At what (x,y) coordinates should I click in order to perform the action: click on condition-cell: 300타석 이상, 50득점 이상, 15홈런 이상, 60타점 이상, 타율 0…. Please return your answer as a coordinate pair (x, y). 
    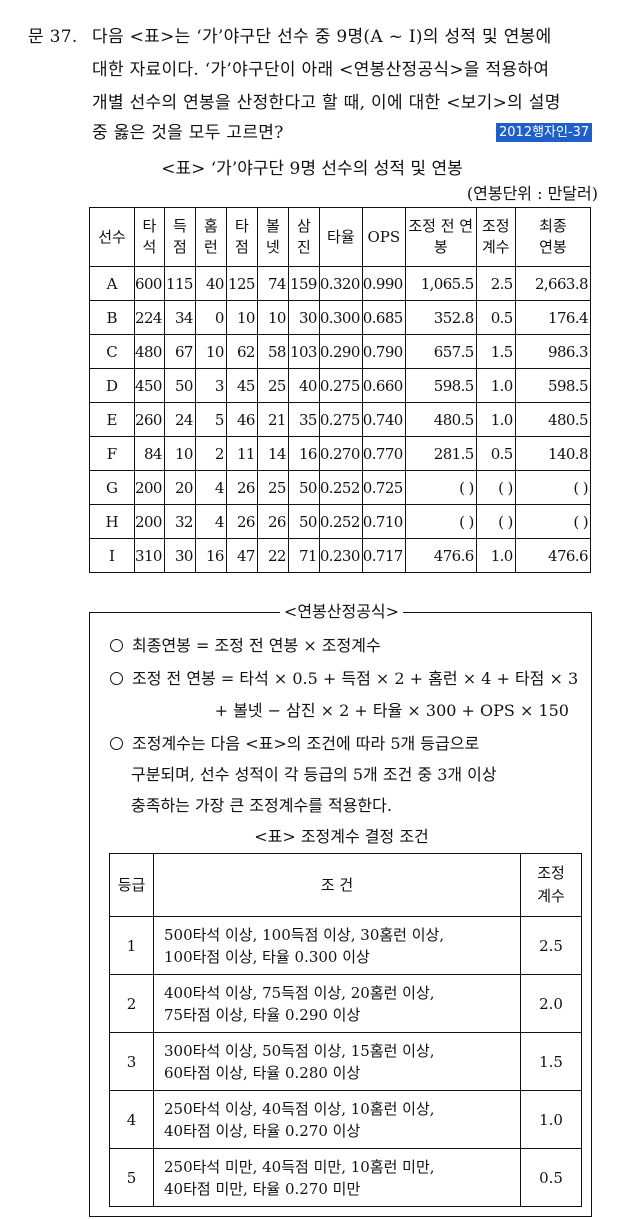
    Looking at the image, I should click on (337, 1061).